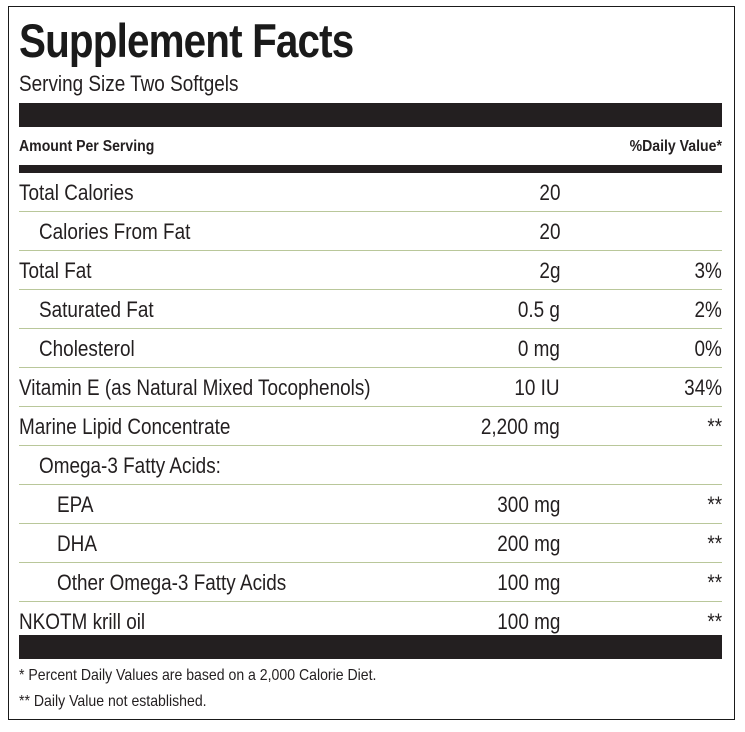  What do you see at coordinates (370, 348) in the screenshot?
I see `table-row: Cholesterol 0 mg 0%` at bounding box center [370, 348].